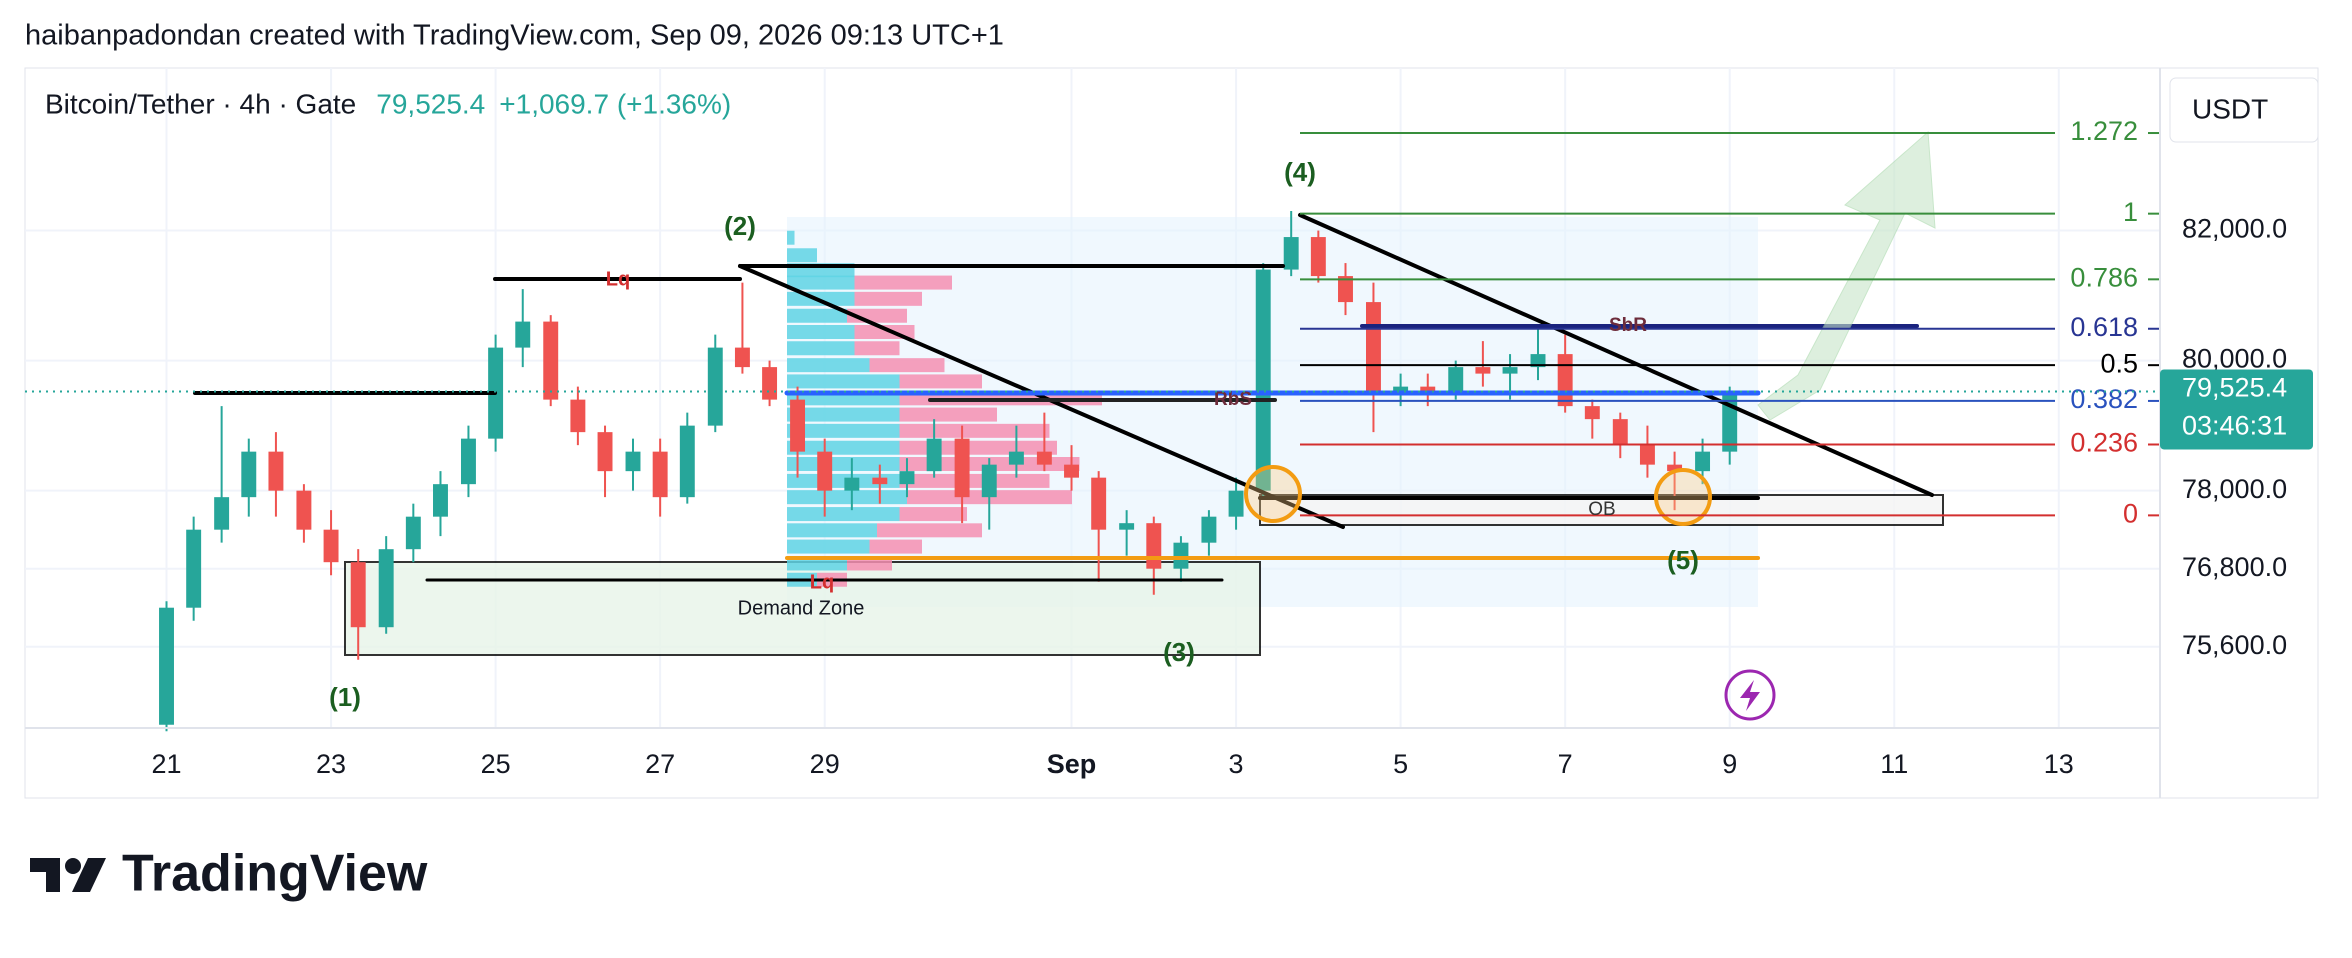 This screenshot has height=958, width=2352. What do you see at coordinates (1750, 695) in the screenshot?
I see `alert-icon-bolt` at bounding box center [1750, 695].